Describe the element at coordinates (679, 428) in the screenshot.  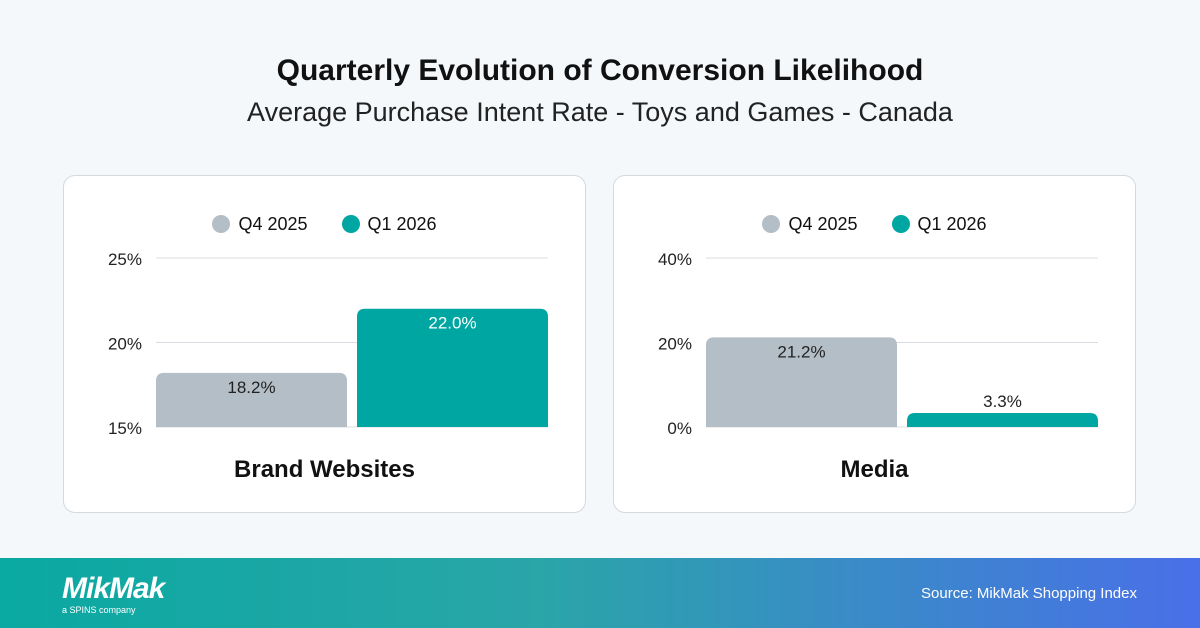
I see `y-tick-label: 0%` at that location.